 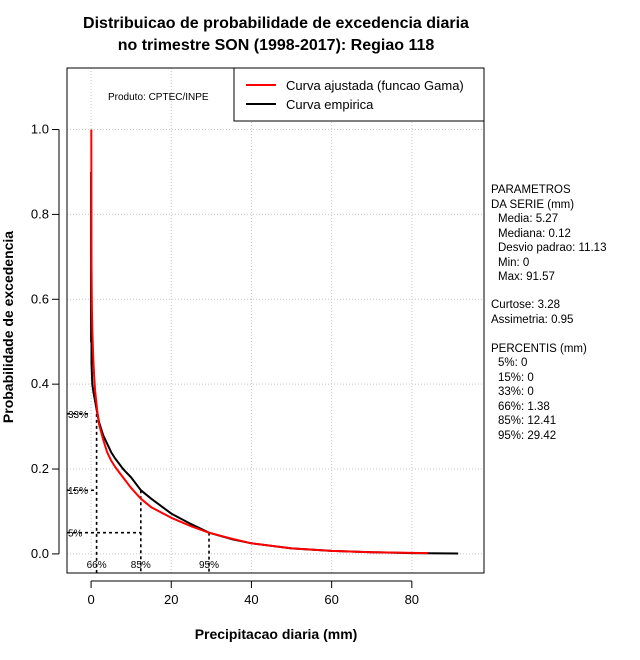 I want to click on stat-media: Media: 5.27, so click(x=528, y=219).